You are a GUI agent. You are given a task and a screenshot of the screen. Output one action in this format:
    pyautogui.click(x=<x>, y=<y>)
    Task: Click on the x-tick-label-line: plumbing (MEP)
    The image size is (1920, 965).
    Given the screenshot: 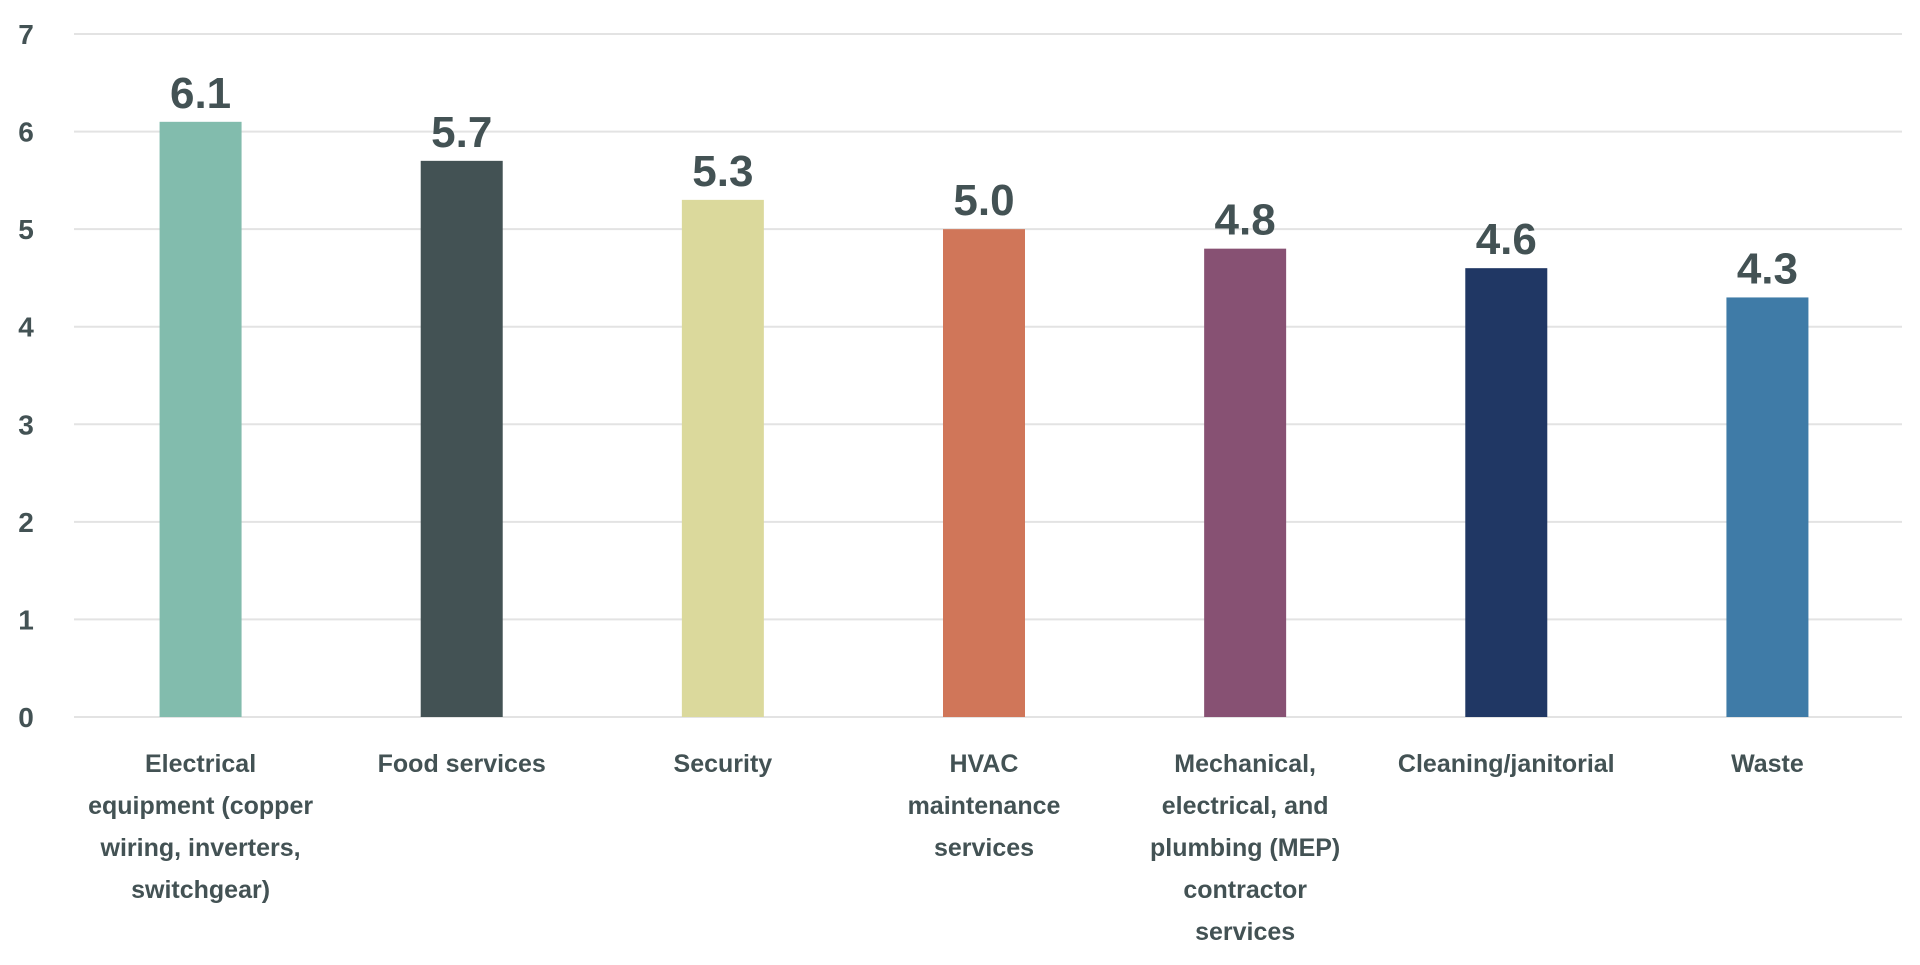 What is the action you would take?
    pyautogui.click(x=1245, y=848)
    